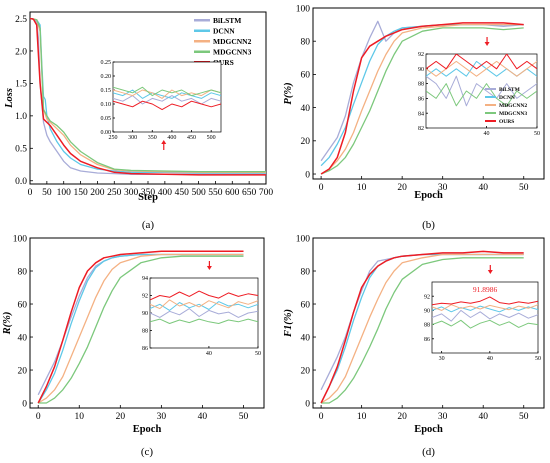  What do you see at coordinates (215, 193) in the screenshot?
I see `x-tick-label: 550` at bounding box center [215, 193].